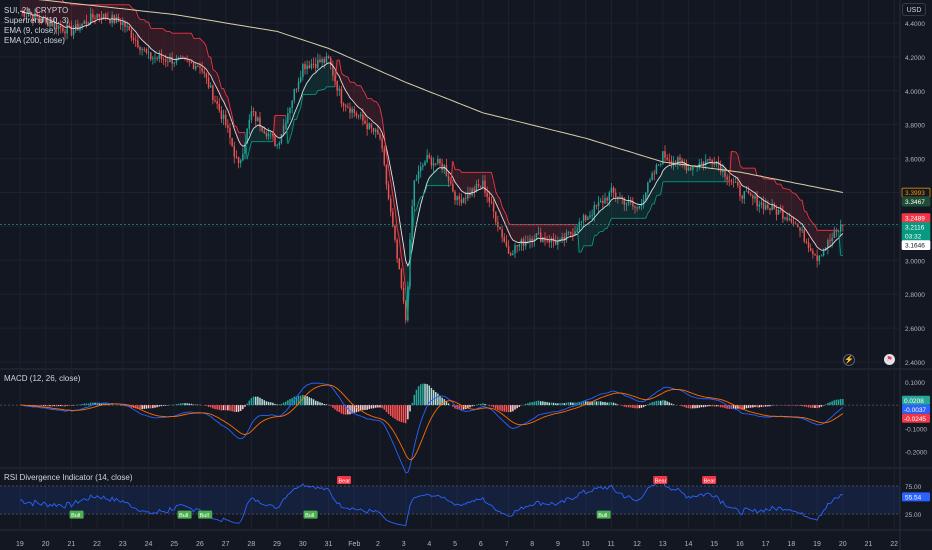  Describe the element at coordinates (30, 30) in the screenshot. I see `ema9-legend: EMA (9, close)` at that location.